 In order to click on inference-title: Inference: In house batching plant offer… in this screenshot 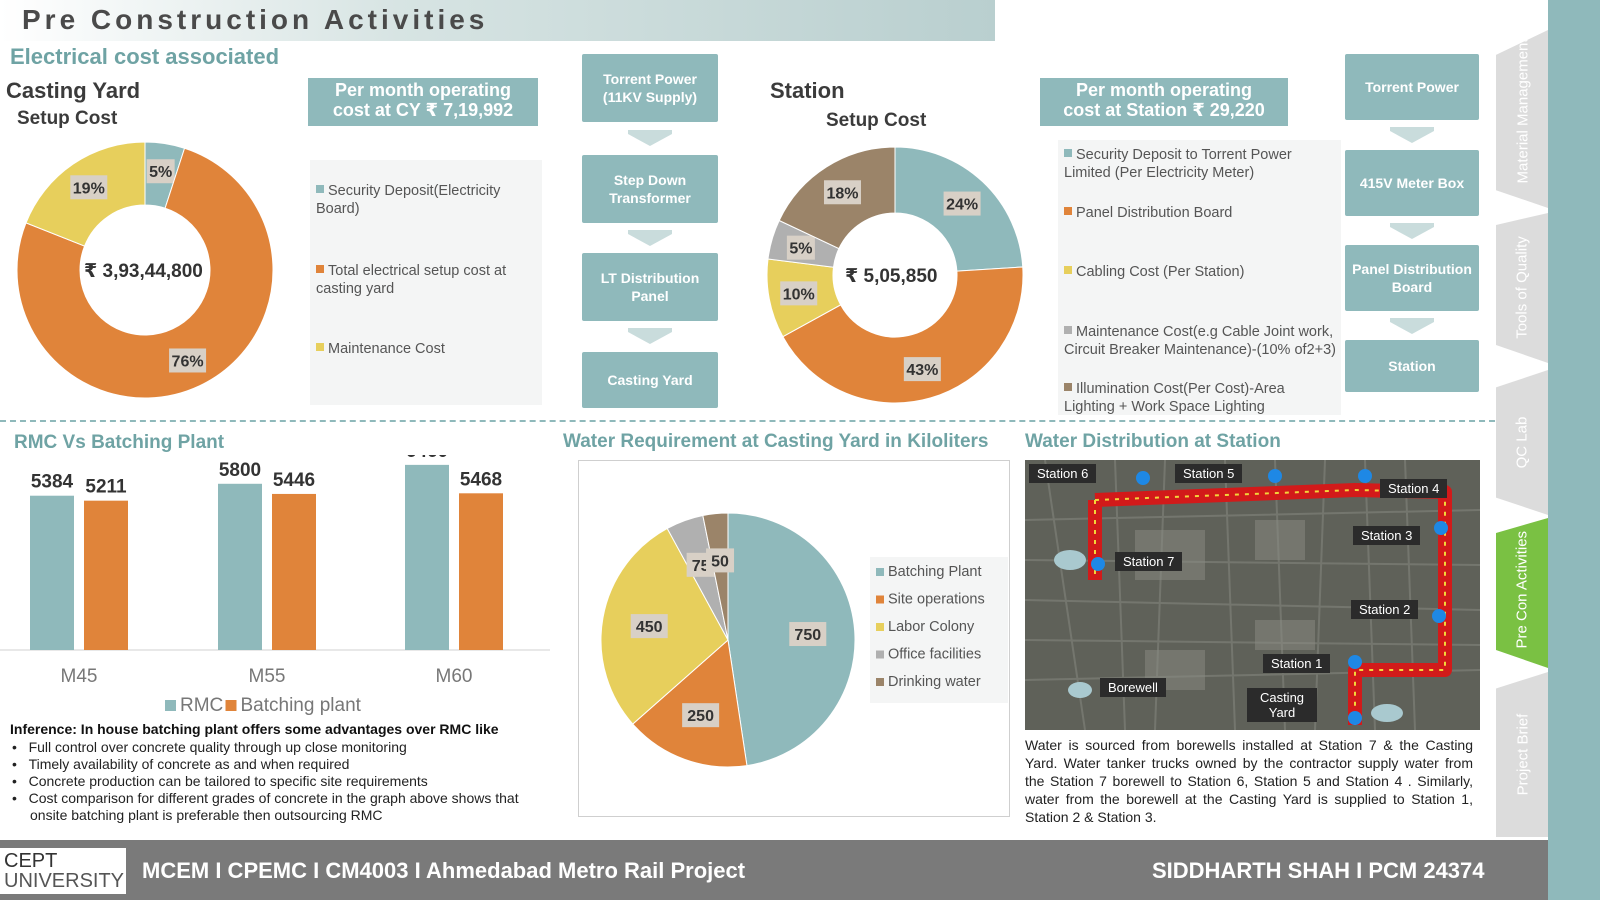, I will do `click(254, 729)`.